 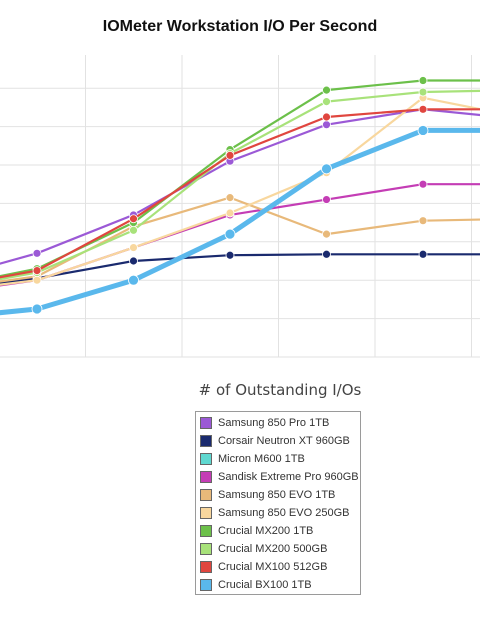 I want to click on legend-label: Crucial BX100 1TB, so click(x=265, y=585).